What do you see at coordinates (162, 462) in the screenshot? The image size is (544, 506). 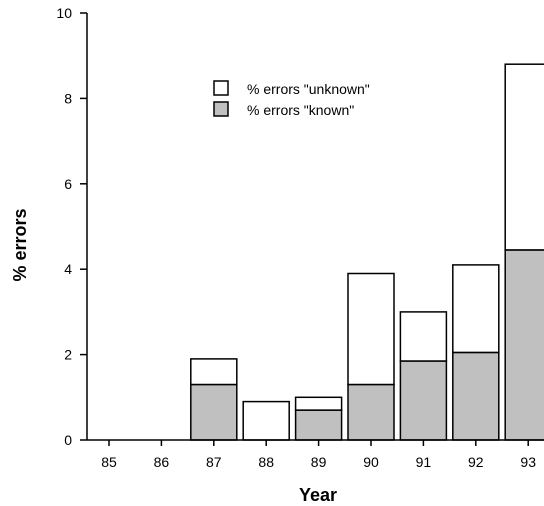 I see `x-tick-label-86: 86` at bounding box center [162, 462].